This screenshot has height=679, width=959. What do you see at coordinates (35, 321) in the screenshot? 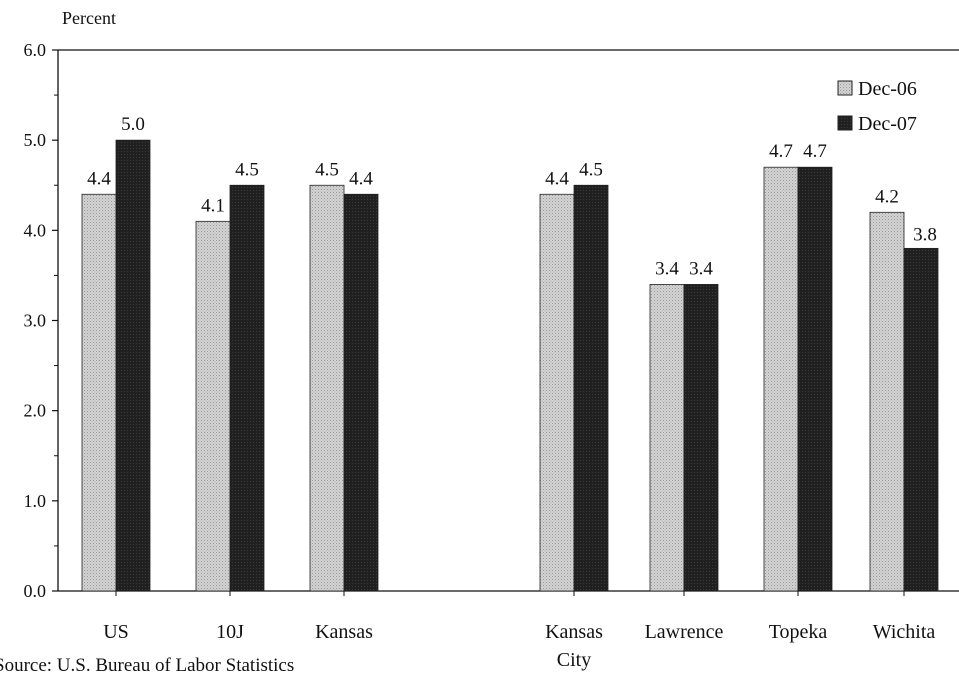
I see `y-tick-label: 3.0` at bounding box center [35, 321].